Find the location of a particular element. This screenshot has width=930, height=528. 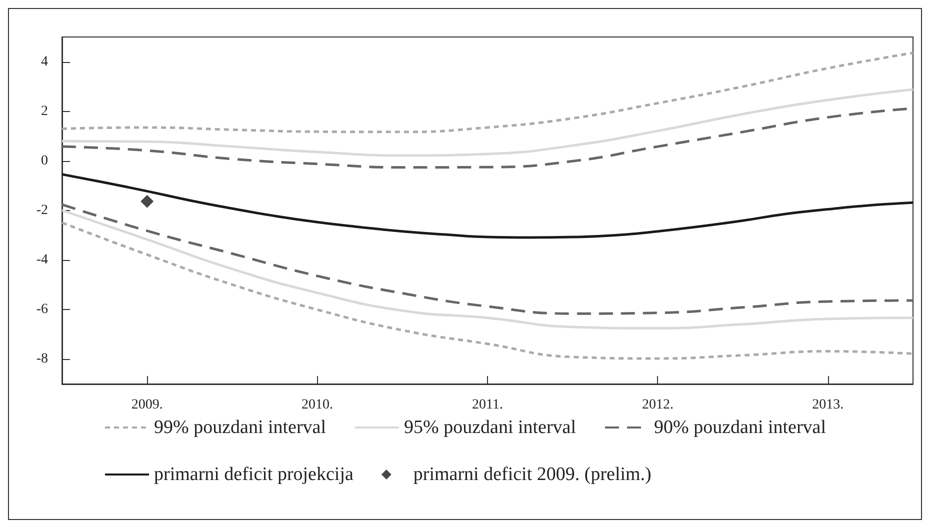

x-tick-label: 2011. is located at coordinates (487, 405).